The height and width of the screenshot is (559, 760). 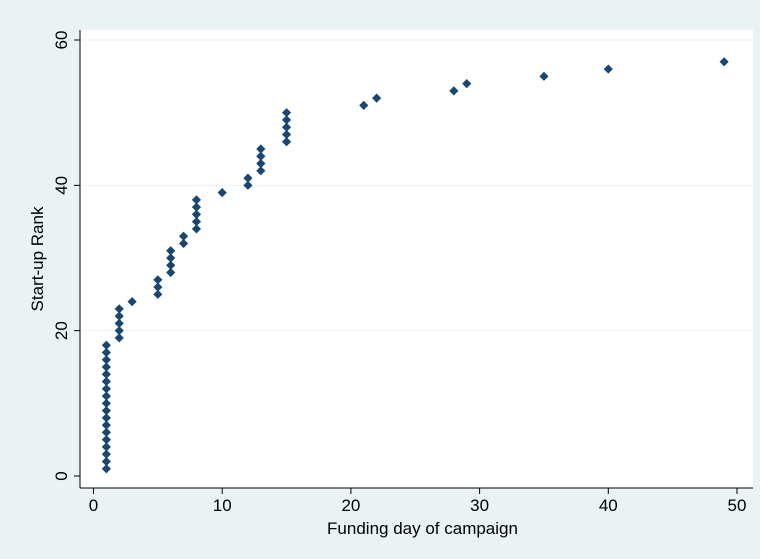 What do you see at coordinates (61, 330) in the screenshot?
I see `y-tick-label: 20` at bounding box center [61, 330].